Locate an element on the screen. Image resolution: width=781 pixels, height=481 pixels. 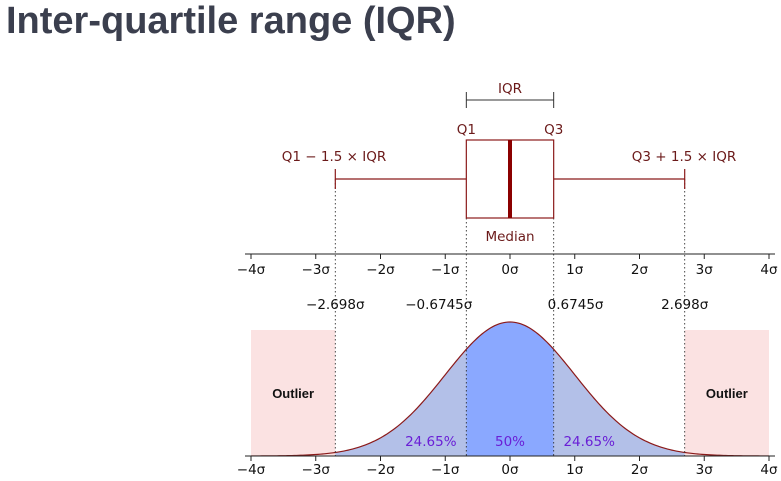
lower-whisker-label: Q1 − 1.5 × IQR is located at coordinates (334, 157).